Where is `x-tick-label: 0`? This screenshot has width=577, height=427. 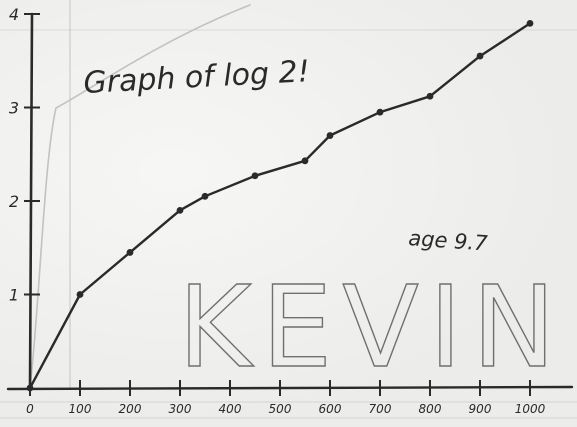 x-tick-label: 0 is located at coordinates (30, 409).